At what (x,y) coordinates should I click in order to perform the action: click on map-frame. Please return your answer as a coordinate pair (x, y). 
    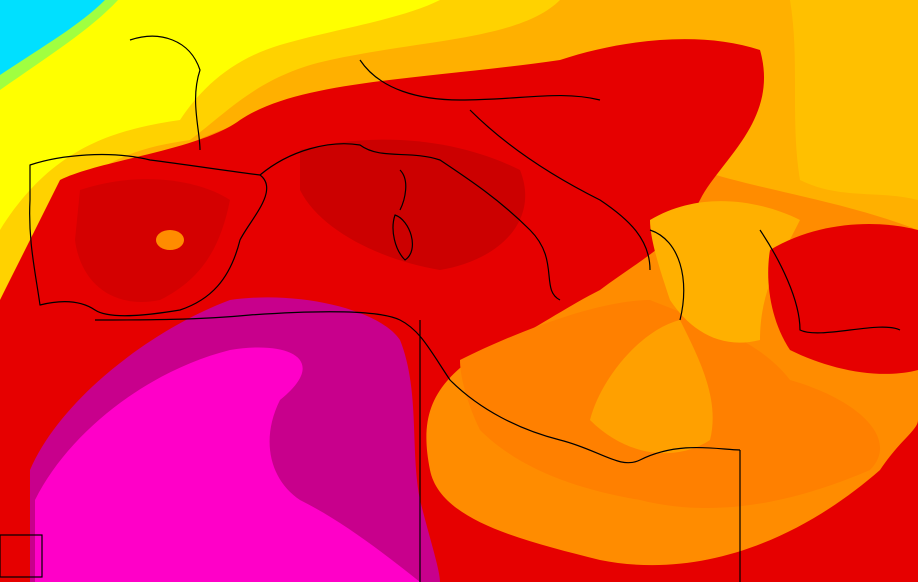
    Looking at the image, I should click on (21, 556).